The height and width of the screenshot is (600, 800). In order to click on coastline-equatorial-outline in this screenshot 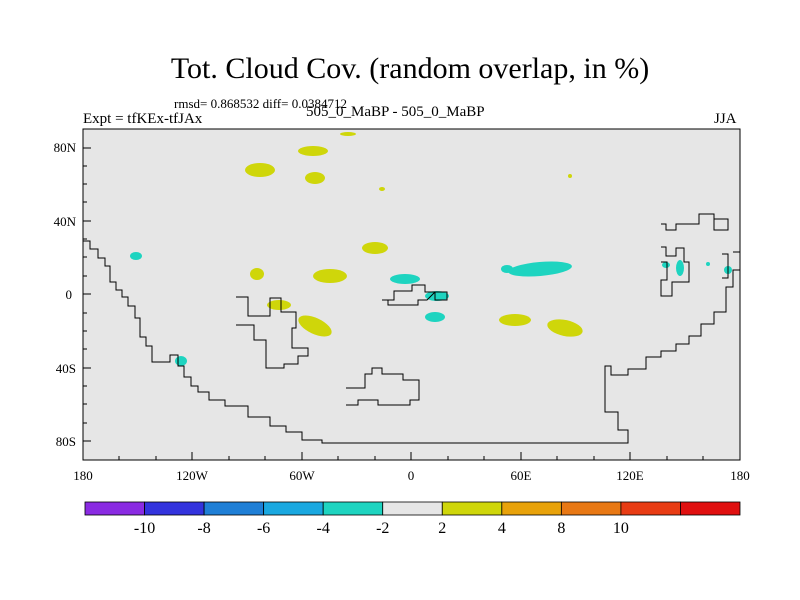, I will do `click(415, 295)`.